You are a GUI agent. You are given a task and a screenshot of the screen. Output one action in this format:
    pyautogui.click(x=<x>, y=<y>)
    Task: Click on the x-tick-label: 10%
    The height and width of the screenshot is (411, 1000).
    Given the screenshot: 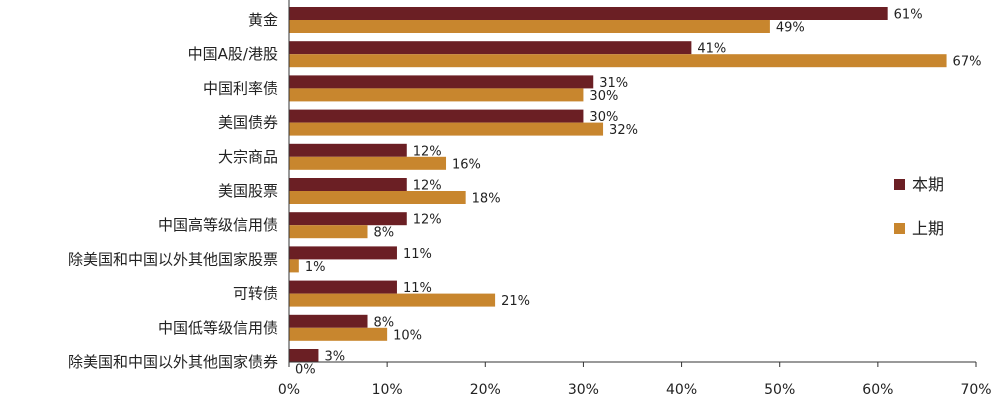 What is the action you would take?
    pyautogui.click(x=387, y=390)
    